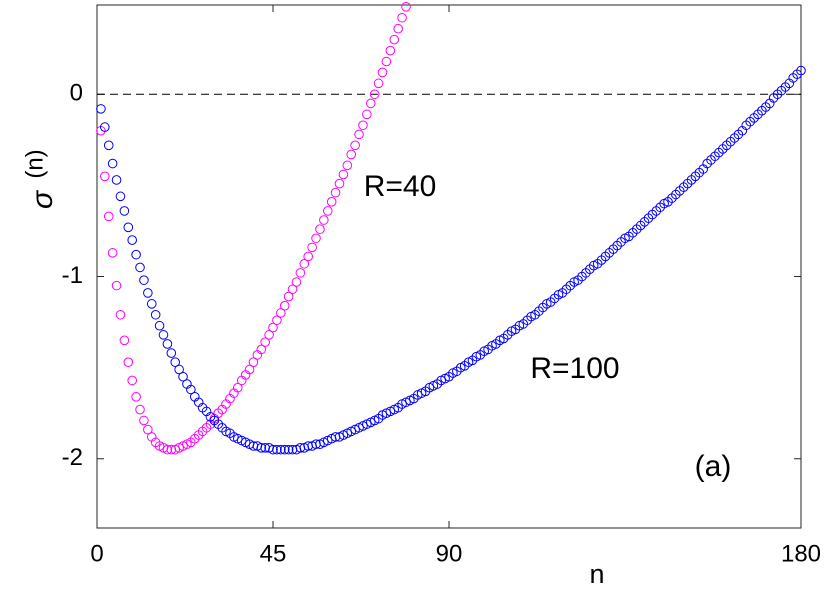  What do you see at coordinates (40, 179) in the screenshot?
I see `y-axis-title: σ (n)` at bounding box center [40, 179].